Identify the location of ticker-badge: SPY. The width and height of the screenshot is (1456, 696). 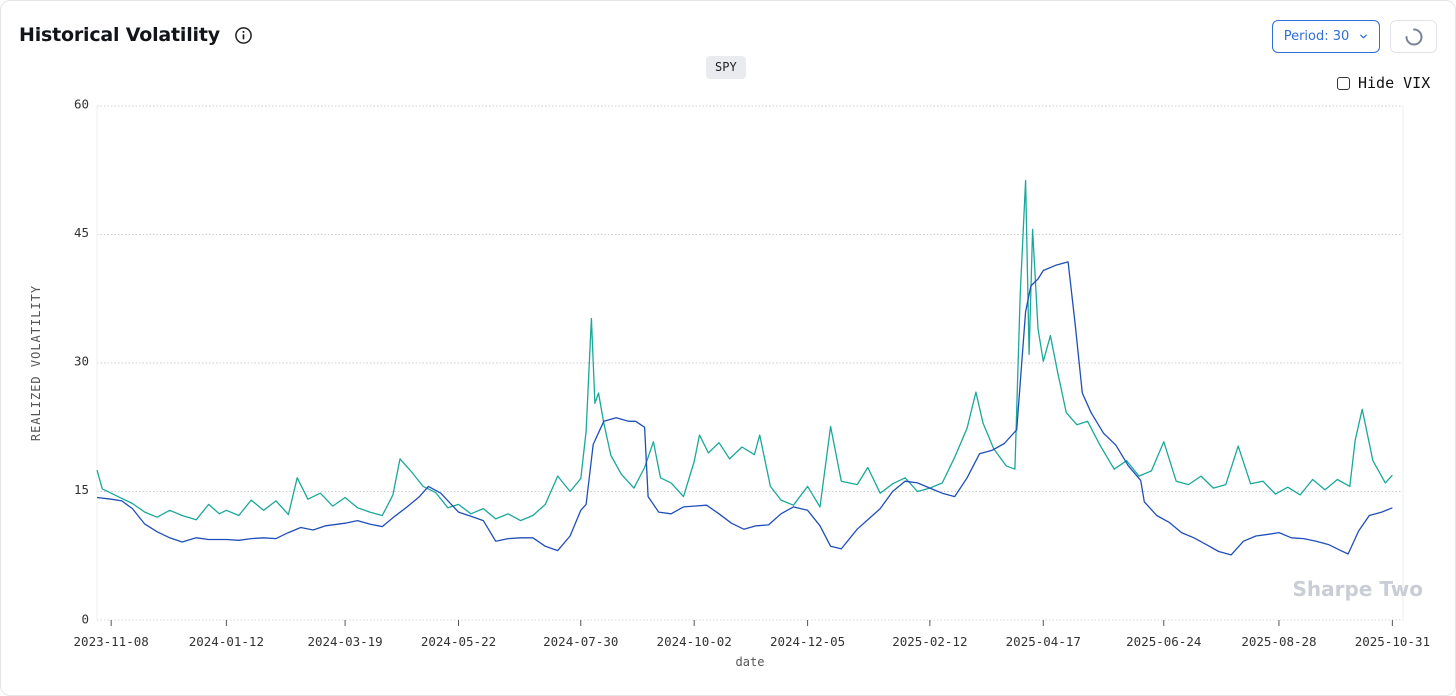
(726, 67).